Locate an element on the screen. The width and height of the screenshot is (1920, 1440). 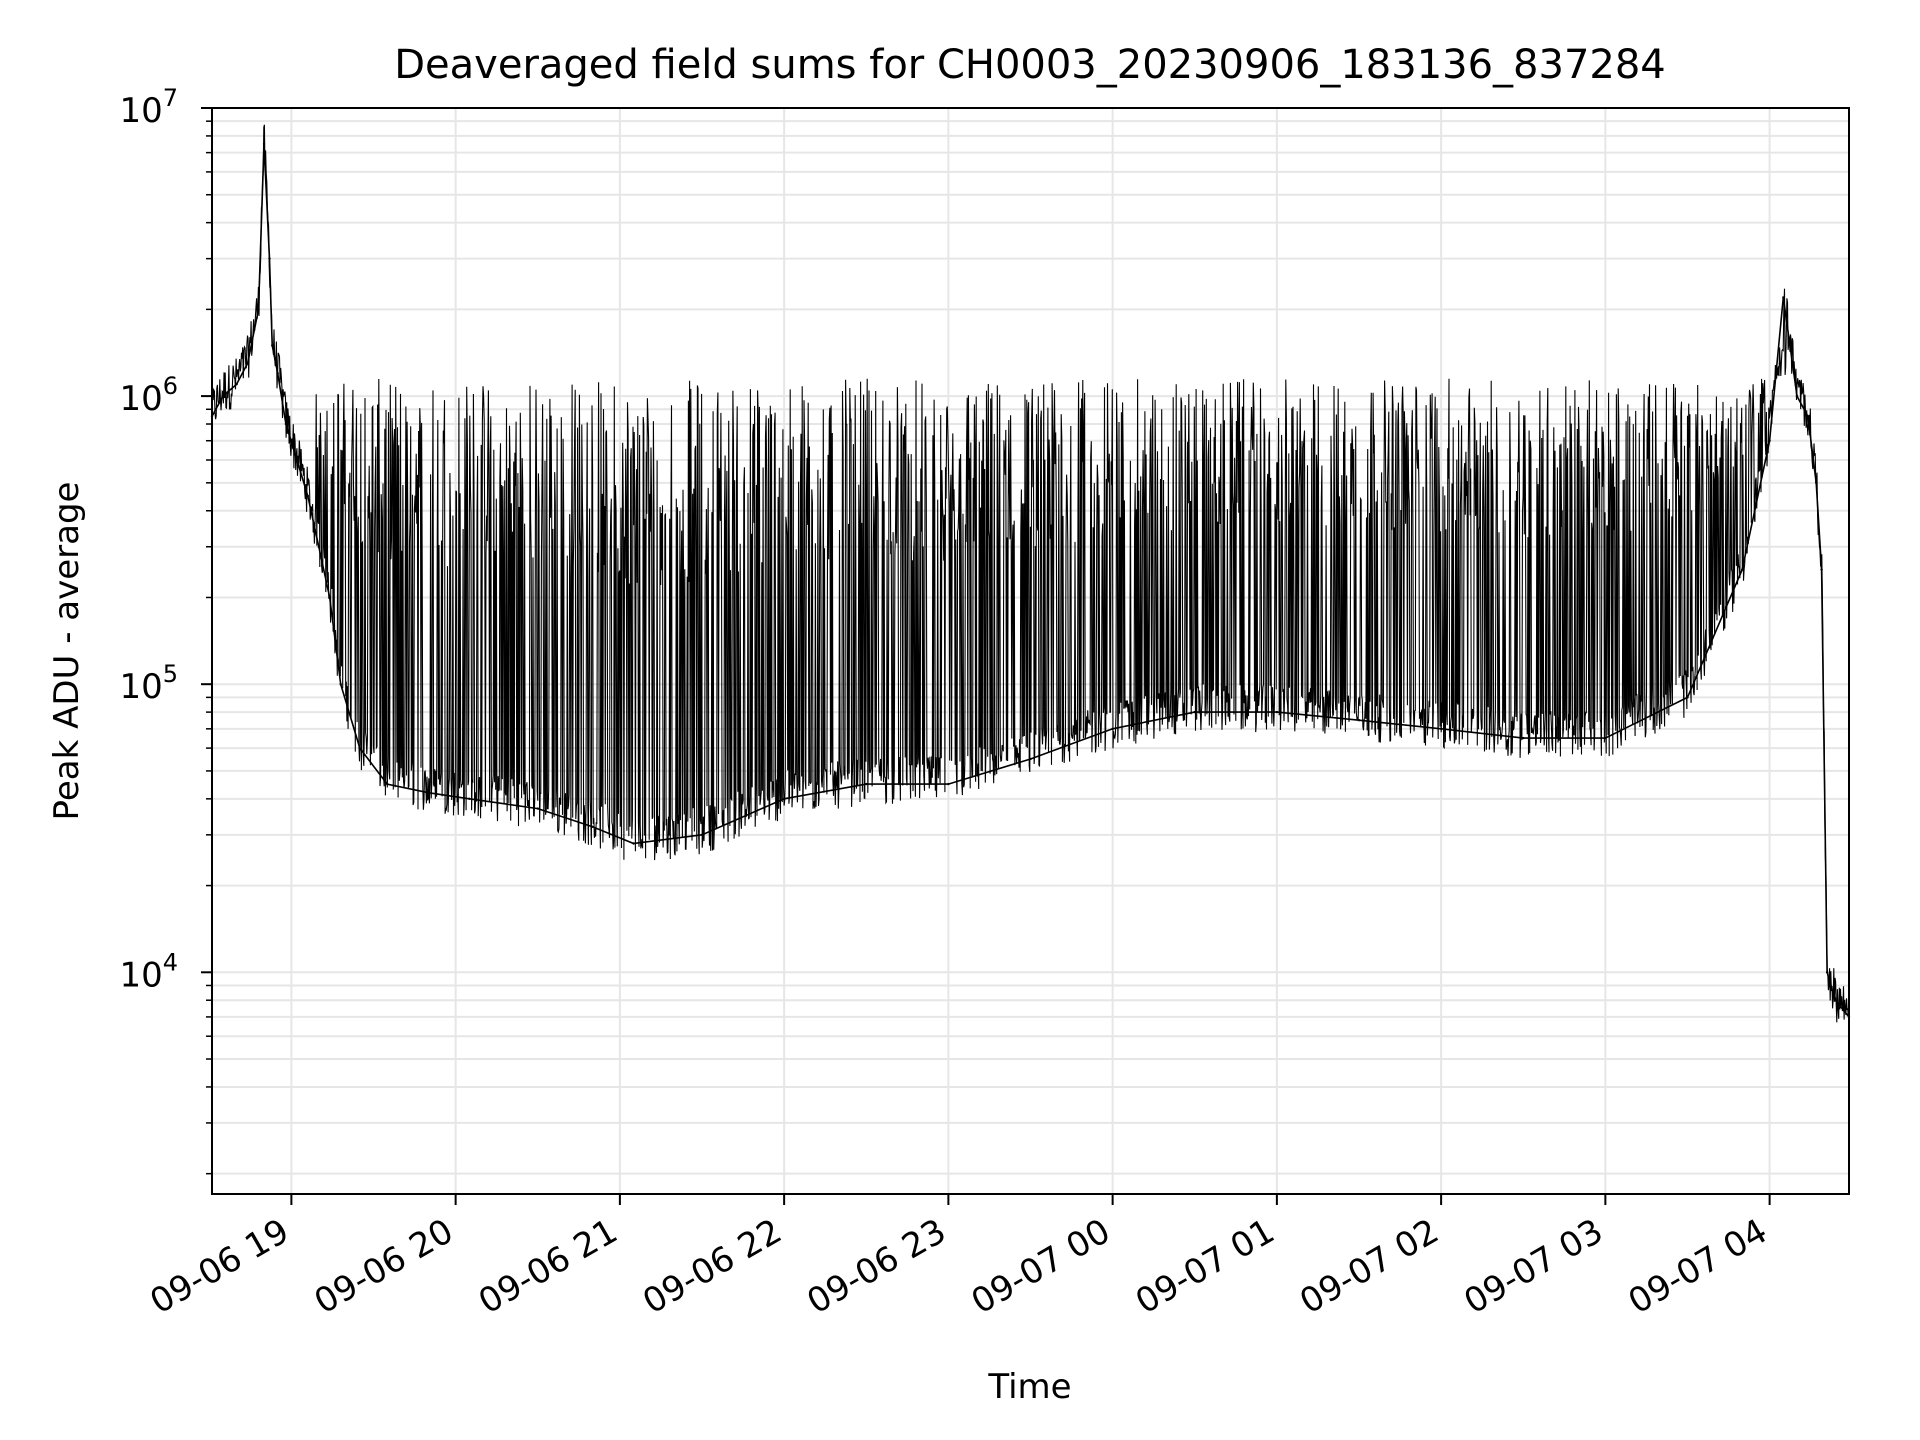
y-tick-label: 10⁴ is located at coordinates (148, 971).